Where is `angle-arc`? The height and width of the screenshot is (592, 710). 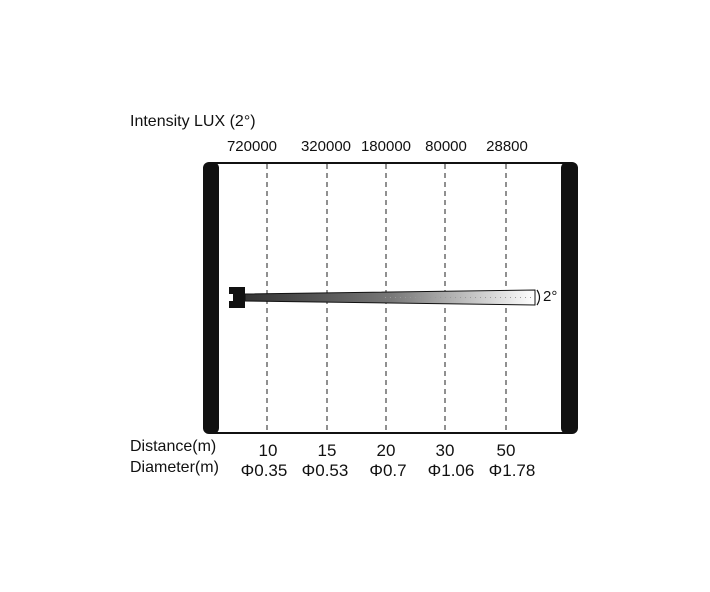
angle-arc is located at coordinates (538, 297).